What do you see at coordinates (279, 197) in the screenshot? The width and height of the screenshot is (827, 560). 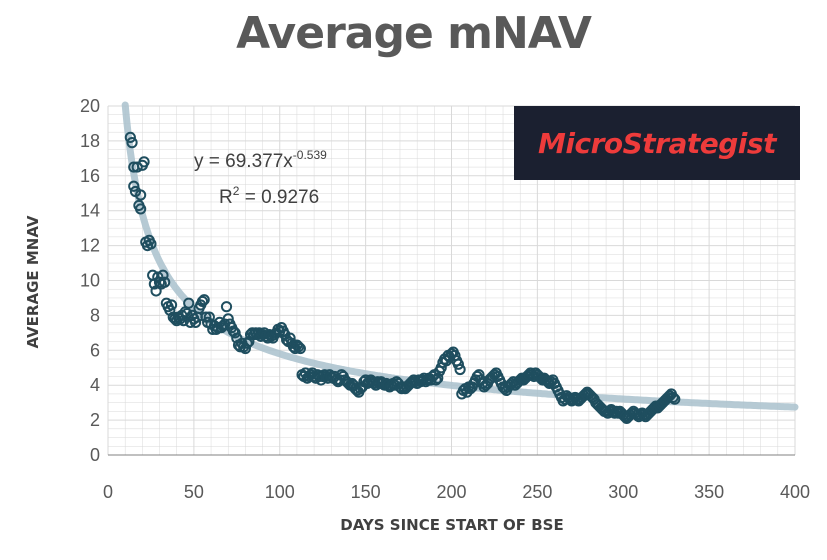 I see `r2-value: = 0.9276` at bounding box center [279, 197].